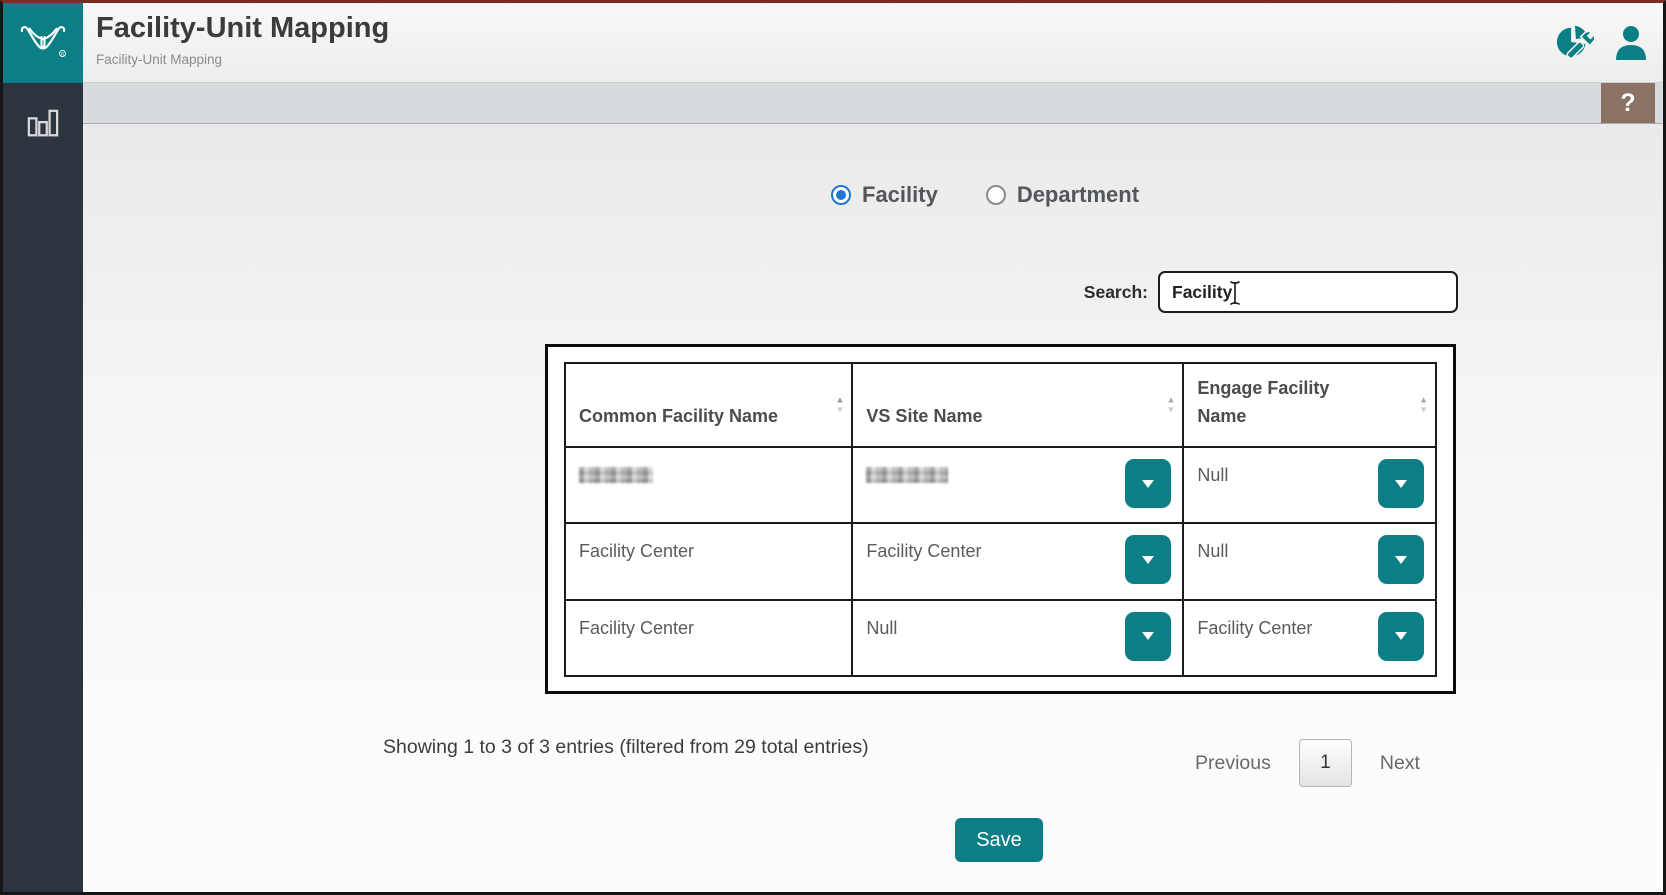  Describe the element at coordinates (1309, 405) in the screenshot. I see `column-header-engage-facility-name: Engage Facility Name ▲ ▼` at that location.